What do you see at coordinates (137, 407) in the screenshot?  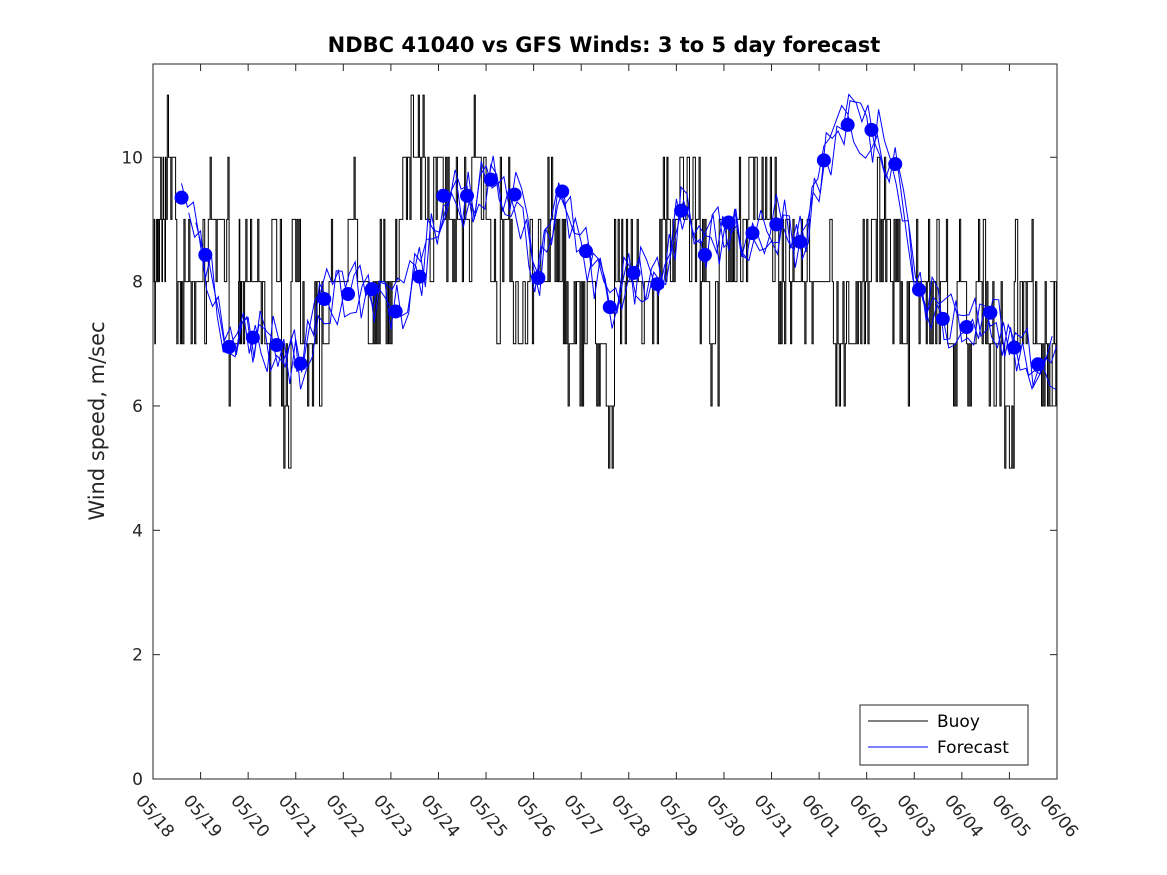 I see `y-tick-label: 6` at bounding box center [137, 407].